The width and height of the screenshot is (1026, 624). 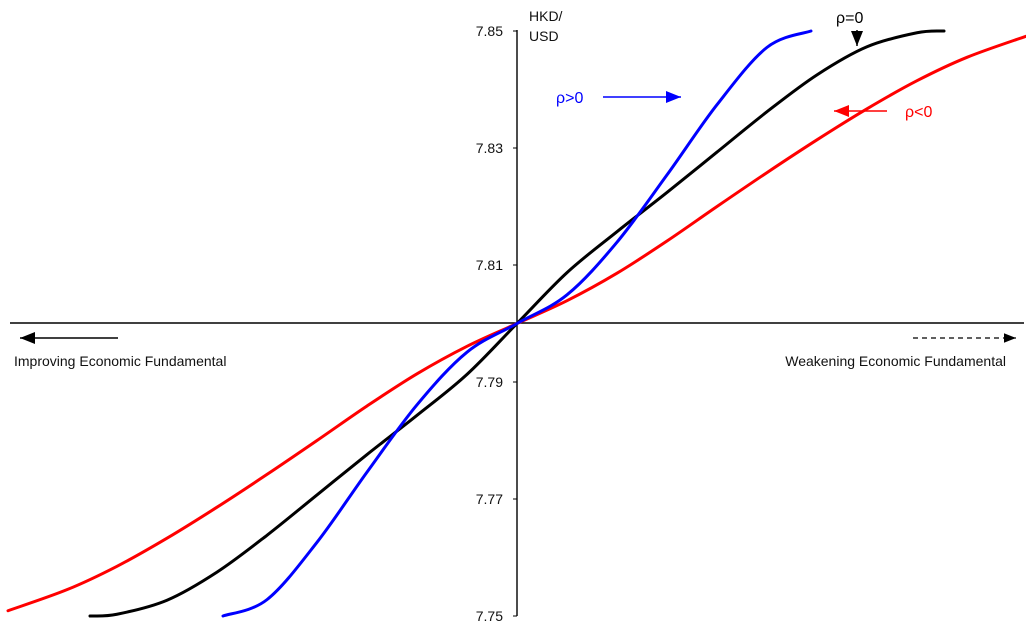 I want to click on y-tick-label-781: 7.81, so click(x=489, y=265).